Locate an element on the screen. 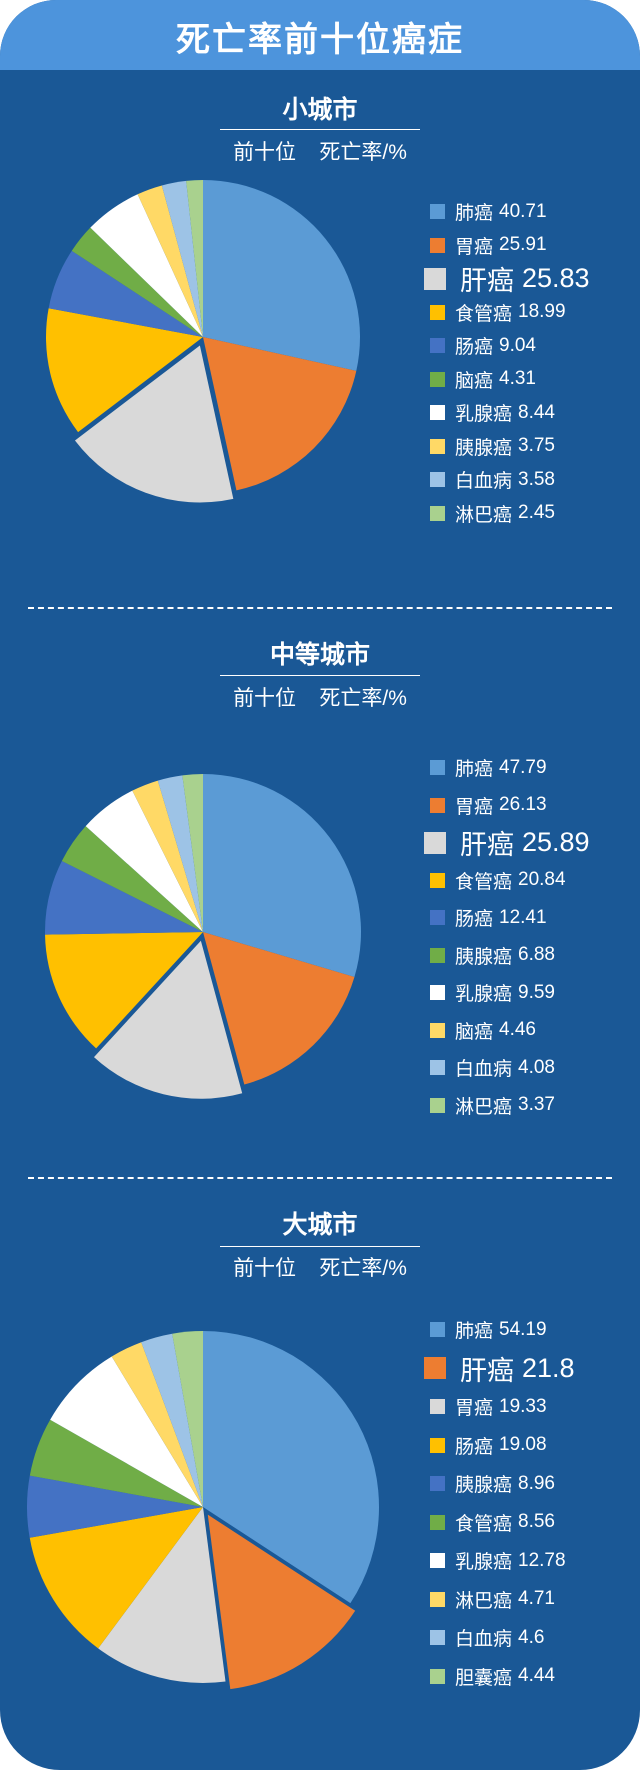 This screenshot has height=1770, width=640. legend-label: 白血病 is located at coordinates (484, 1069).